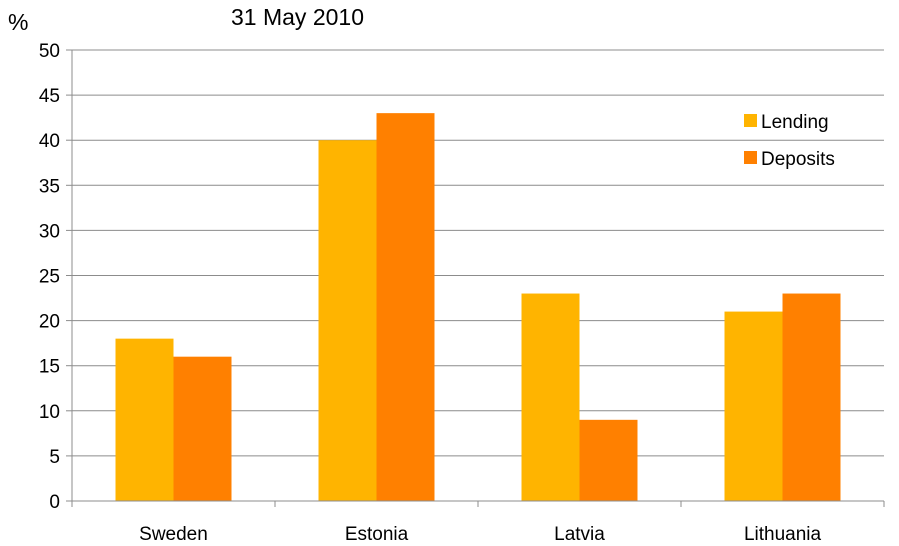  I want to click on x-category-label: Latvia, so click(579, 534).